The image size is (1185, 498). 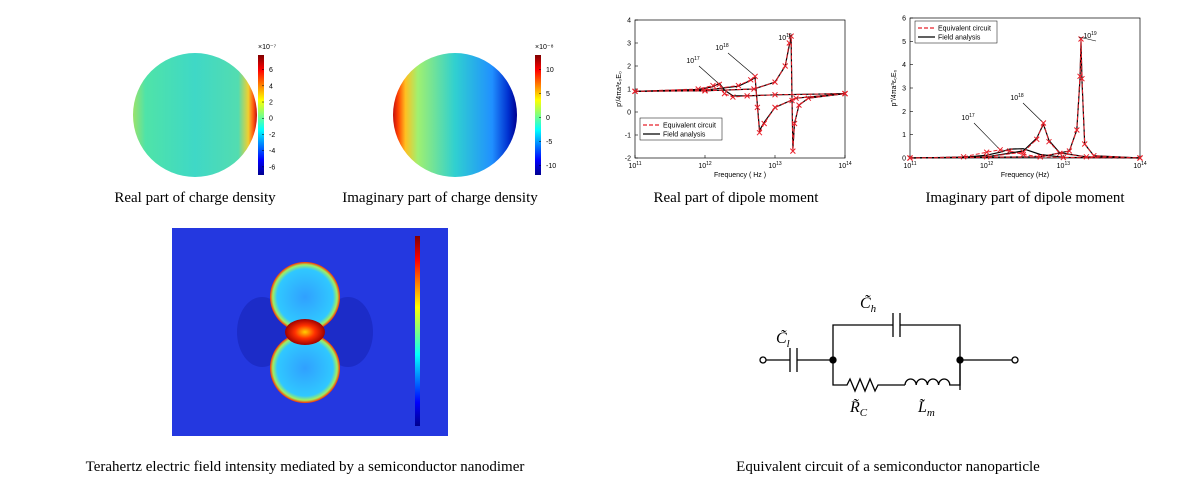 What do you see at coordinates (544, 47) in the screenshot?
I see `colorbar-multiplier: ×10⁻⁸` at bounding box center [544, 47].